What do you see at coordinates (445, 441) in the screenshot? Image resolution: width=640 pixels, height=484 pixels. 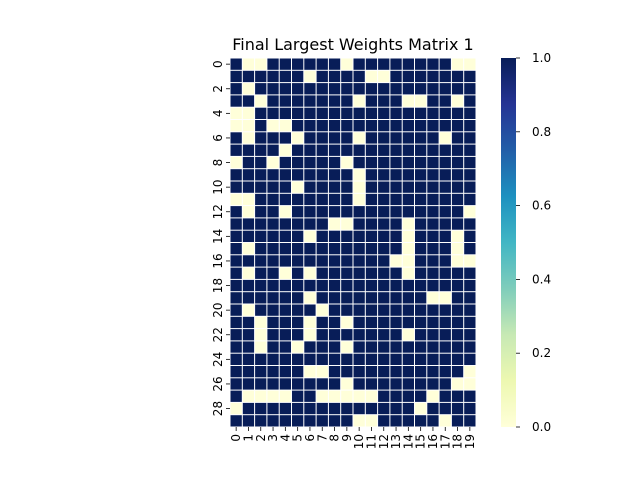 I see `x-tick-label: 17` at bounding box center [445, 441].